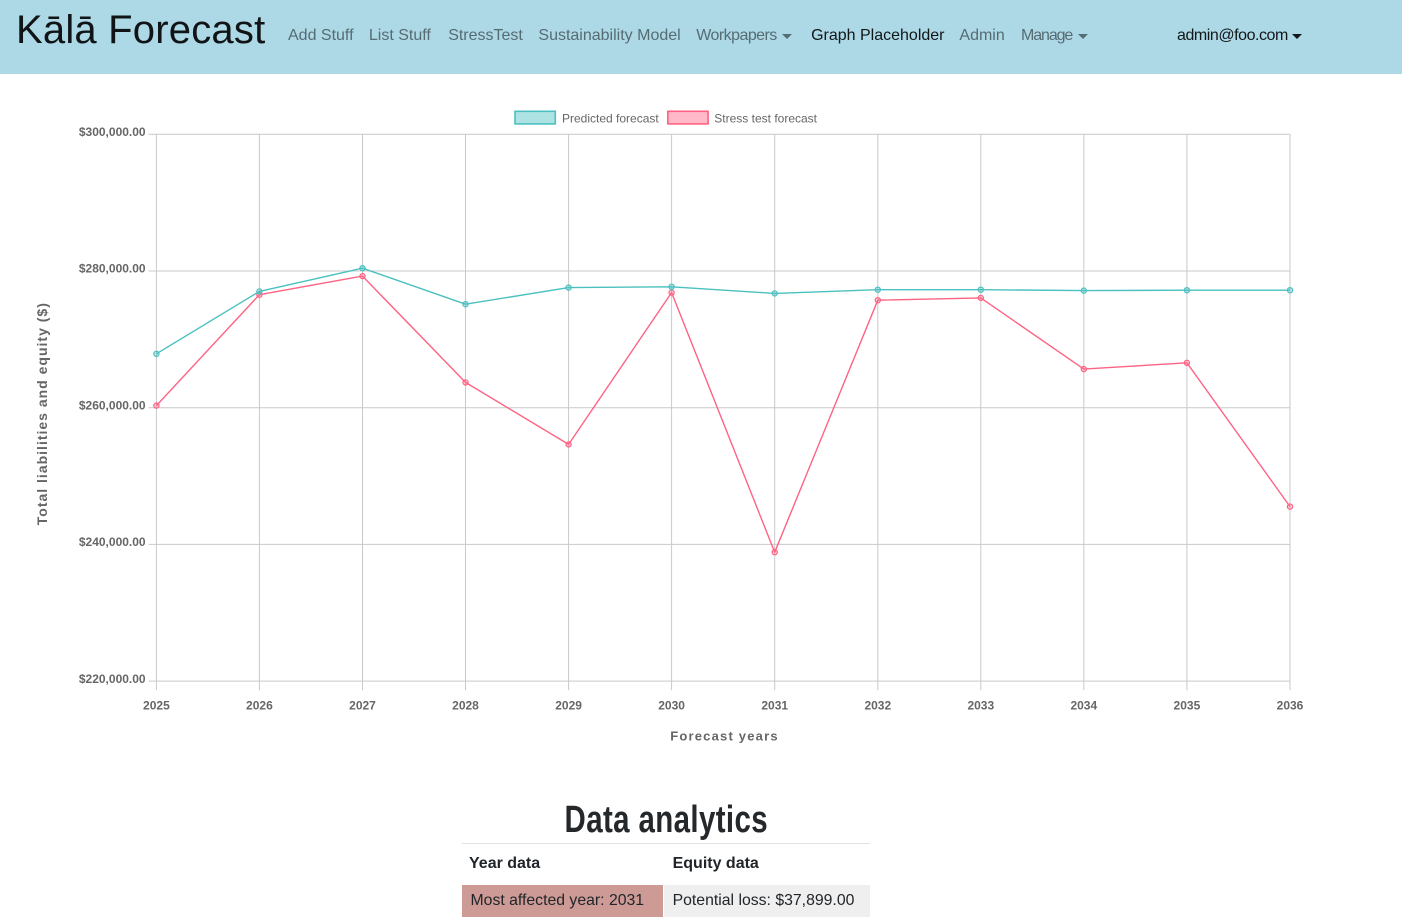  I want to click on svg-text: $220,000.00, so click(112, 679).